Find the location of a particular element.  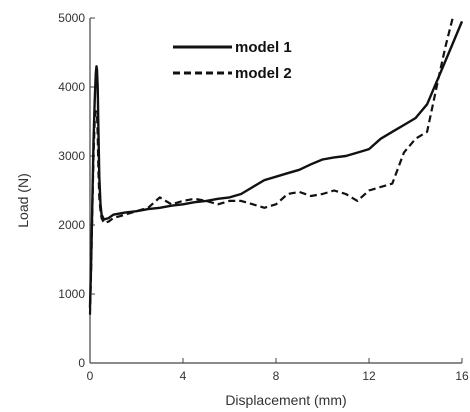

y-tick-label: 0 is located at coordinates (81, 363).